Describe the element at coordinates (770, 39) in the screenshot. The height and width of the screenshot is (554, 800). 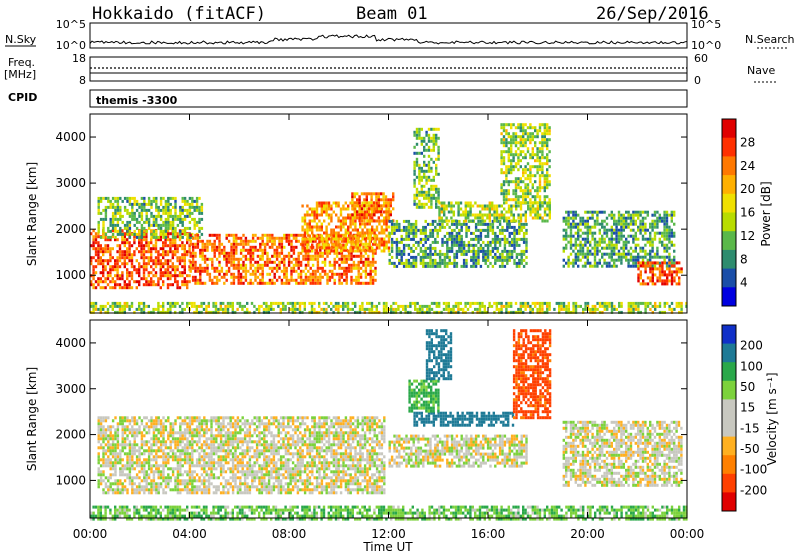
I see `nsearch-label: N.Search` at that location.